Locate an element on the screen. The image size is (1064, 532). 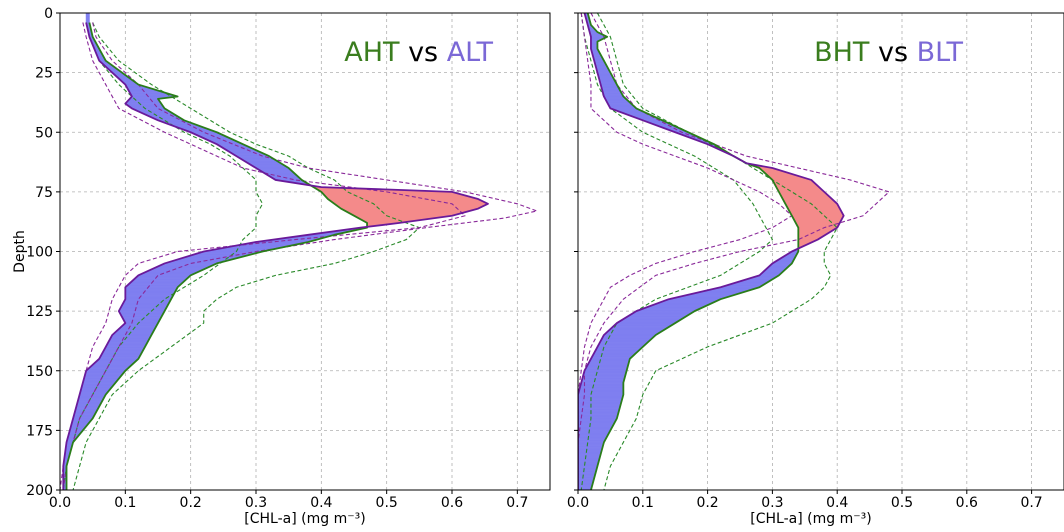
y-axis is located at coordinates (576, 251).